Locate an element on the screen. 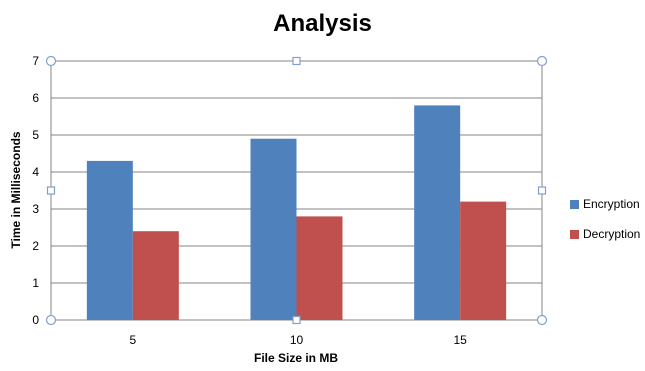 The image size is (645, 371). y-tick-label-6: 6 is located at coordinates (35, 98).